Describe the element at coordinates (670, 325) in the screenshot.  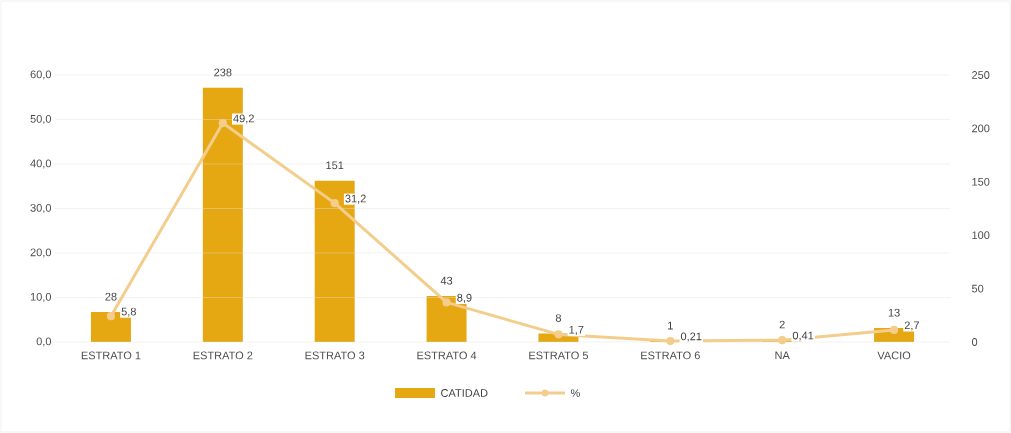
I see `data-label: 1` at that location.